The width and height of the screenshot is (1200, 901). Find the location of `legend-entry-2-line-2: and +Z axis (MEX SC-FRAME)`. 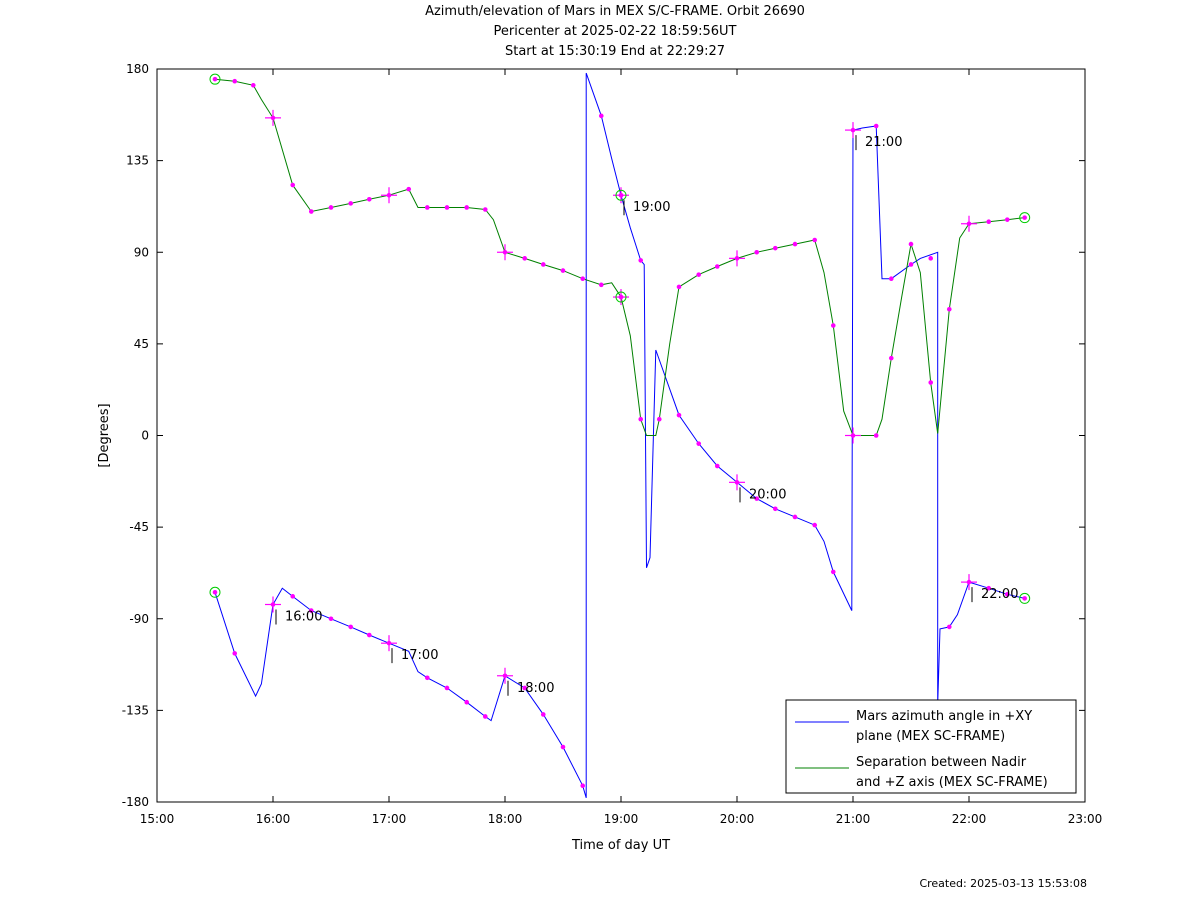

legend-entry-2-line-2: and +Z axis (MEX SC-FRAME) is located at coordinates (952, 782).